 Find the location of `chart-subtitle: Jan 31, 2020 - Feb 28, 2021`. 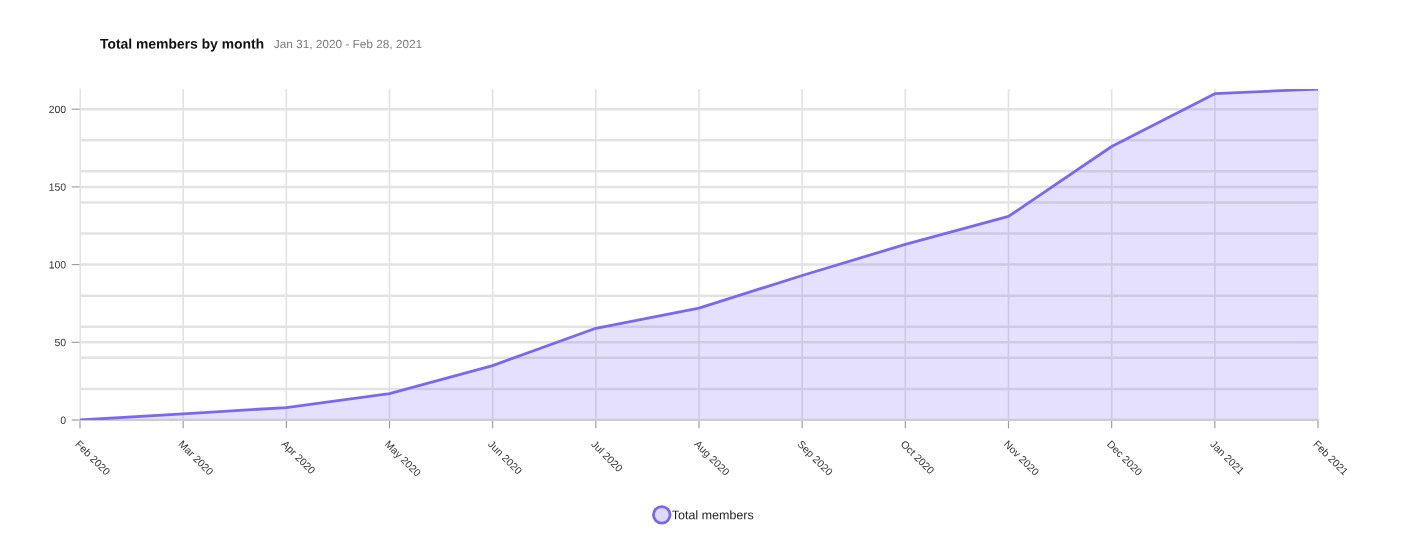

chart-subtitle: Jan 31, 2020 - Feb 28, 2021 is located at coordinates (348, 44).